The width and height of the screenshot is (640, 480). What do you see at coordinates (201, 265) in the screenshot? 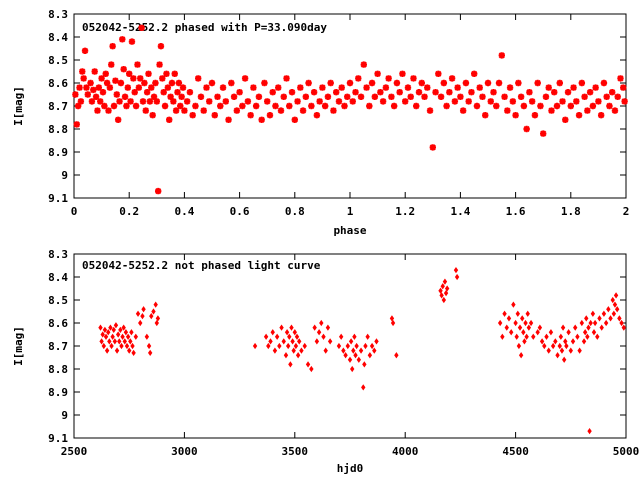
I see `plot-title: 052042-5252.2 not phased light curve` at bounding box center [201, 265].